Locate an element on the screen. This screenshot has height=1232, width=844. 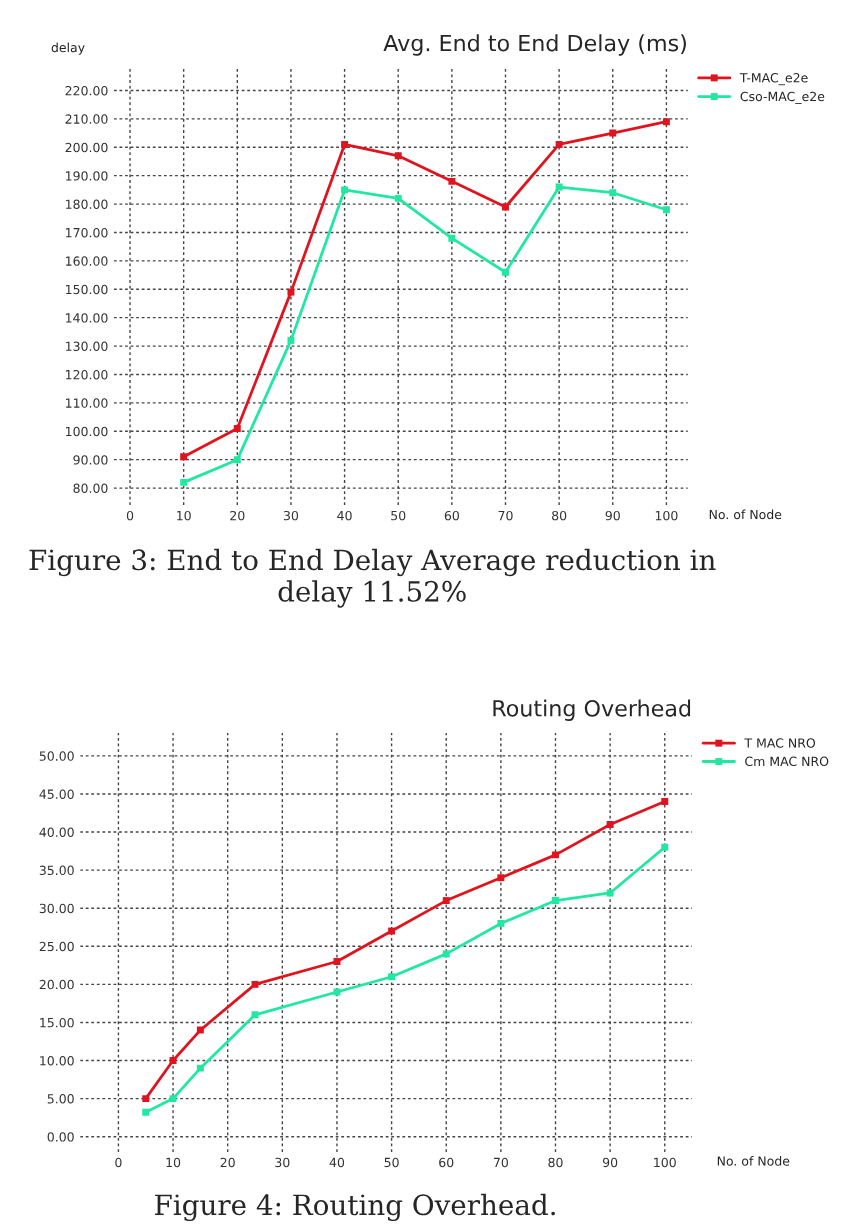
caption: Figure 3: End to End Delay Average reduction in delay 11.52% is located at coordinates (372, 578).